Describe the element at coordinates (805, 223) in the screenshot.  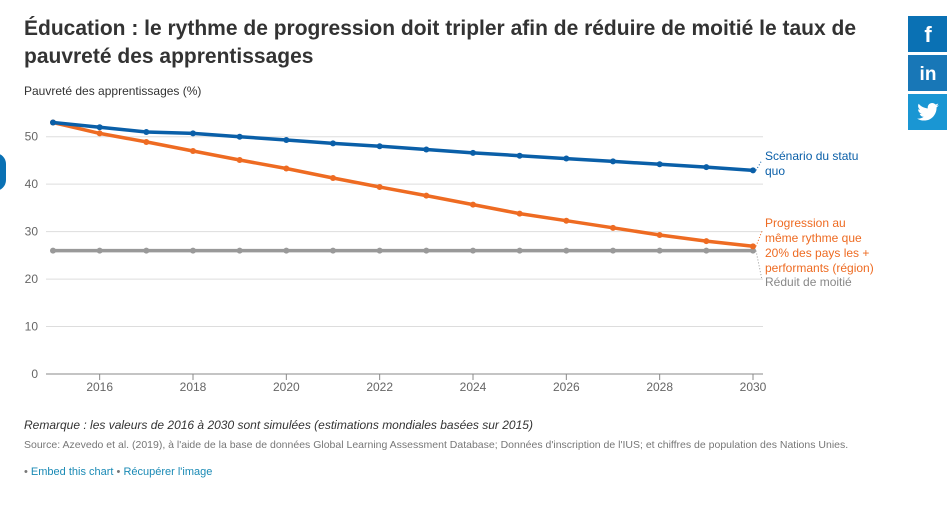
I see `series-label: Progression au` at that location.